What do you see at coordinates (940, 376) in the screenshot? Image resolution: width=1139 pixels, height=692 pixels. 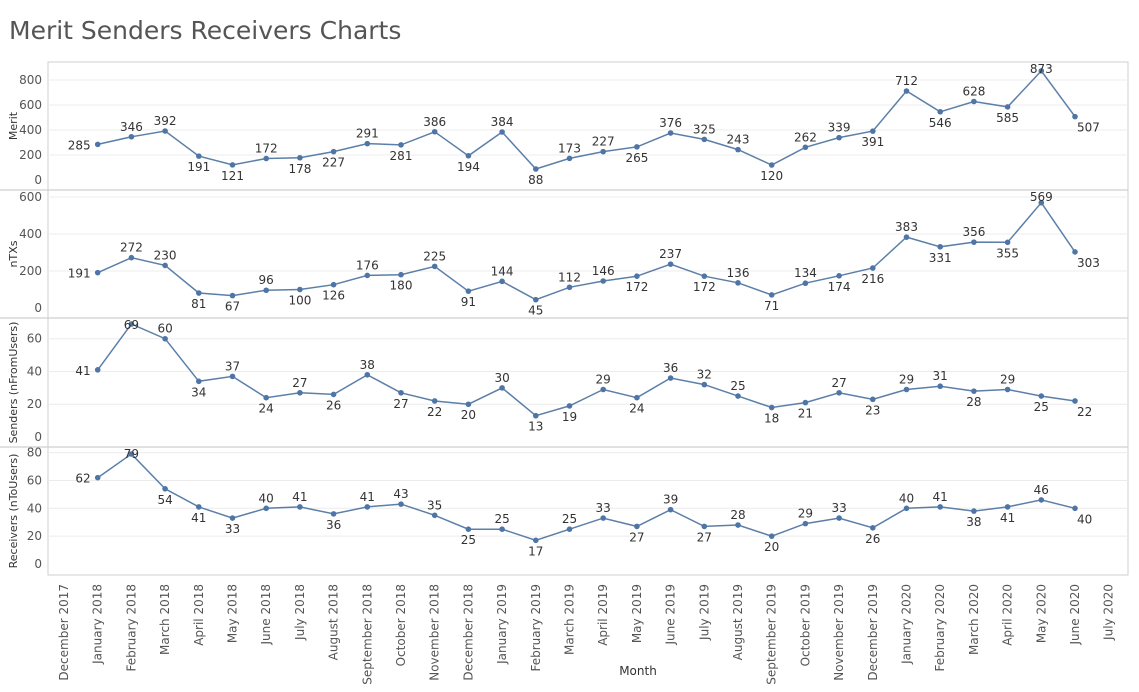 I see `data-label: 31` at bounding box center [940, 376].